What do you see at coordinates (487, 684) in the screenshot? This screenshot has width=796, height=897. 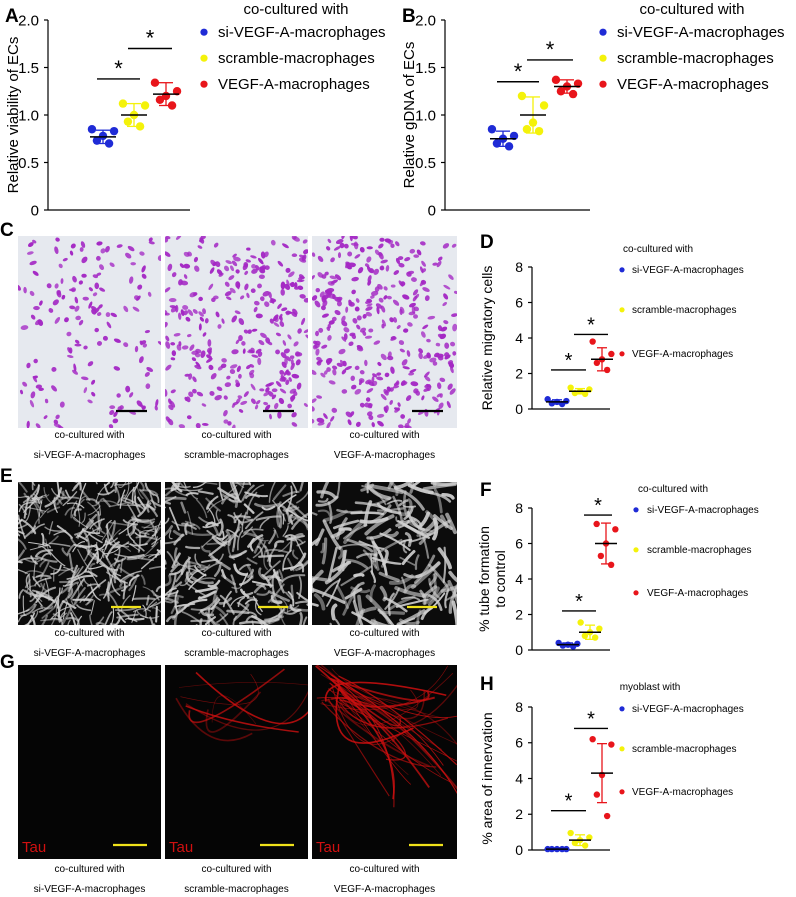 I see `panel-letter-h: H` at bounding box center [487, 684].